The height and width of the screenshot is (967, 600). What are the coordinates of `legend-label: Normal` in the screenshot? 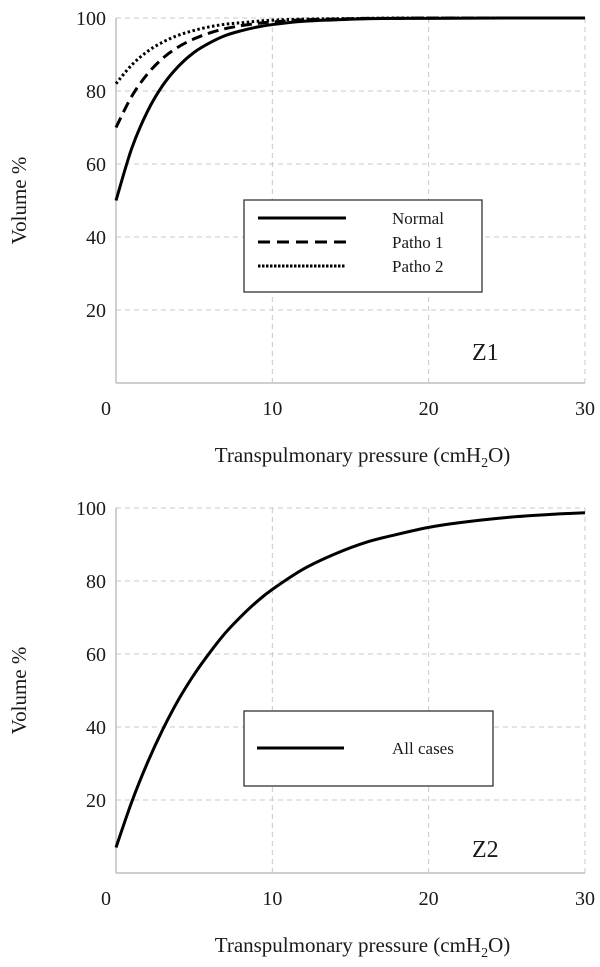 It's located at (418, 218).